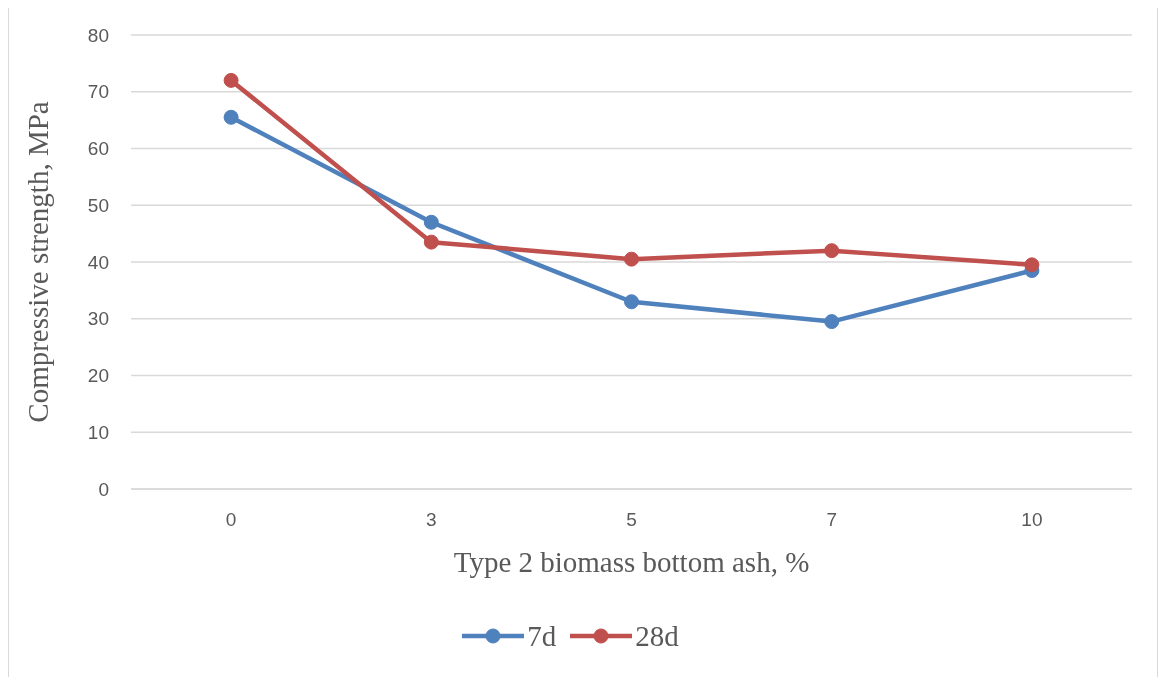 The width and height of the screenshot is (1168, 677). What do you see at coordinates (98, 319) in the screenshot?
I see `y-tick-label: 30` at bounding box center [98, 319].